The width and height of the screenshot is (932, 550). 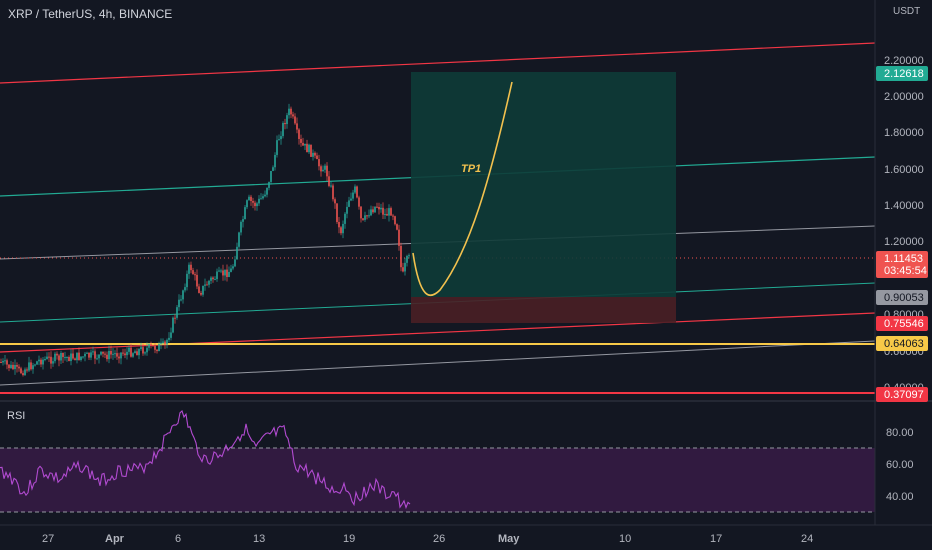 What do you see at coordinates (543, 184) in the screenshot?
I see `target-zone` at bounding box center [543, 184].